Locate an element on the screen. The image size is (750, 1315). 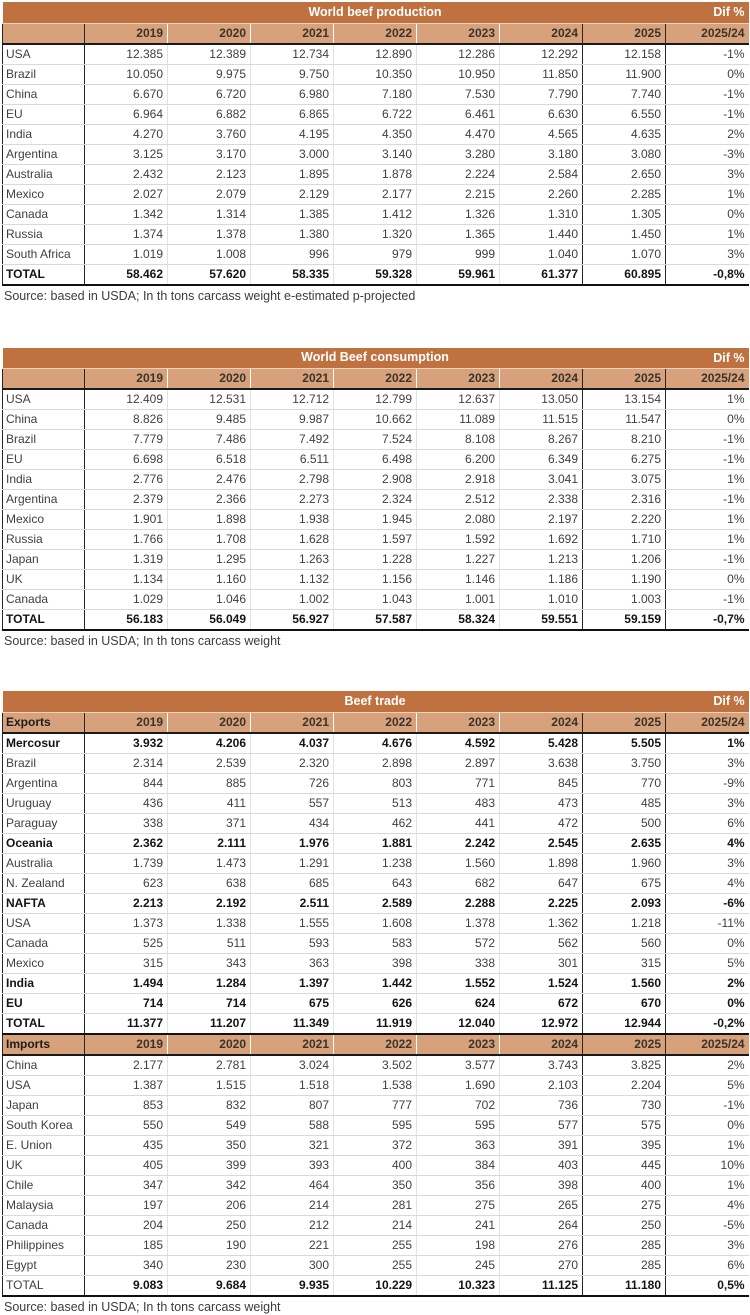
row-label: Philippines is located at coordinates (43, 1245).